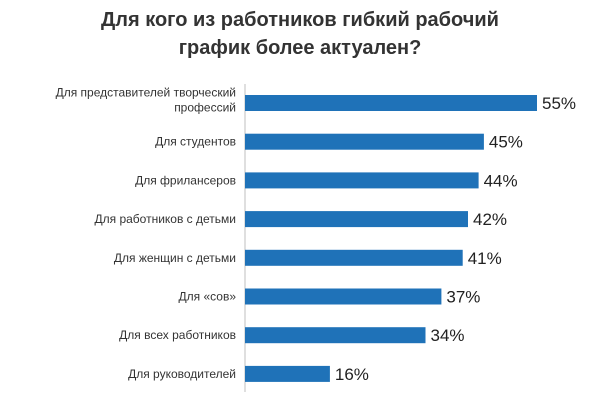 The image size is (600, 407). What do you see at coordinates (352, 374) in the screenshot?
I see `data-label: 16%` at bounding box center [352, 374].